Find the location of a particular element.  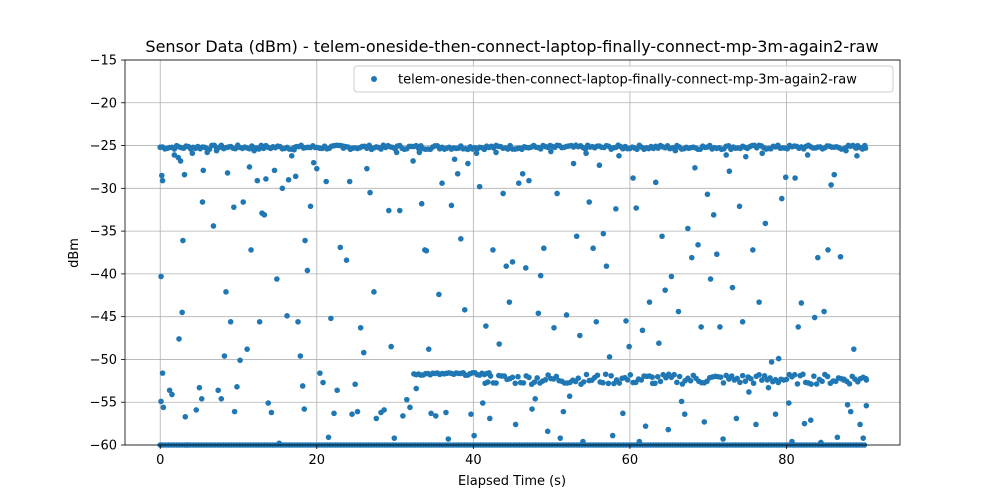

x-axis-label: Elapsed Time (s) is located at coordinates (512, 481).